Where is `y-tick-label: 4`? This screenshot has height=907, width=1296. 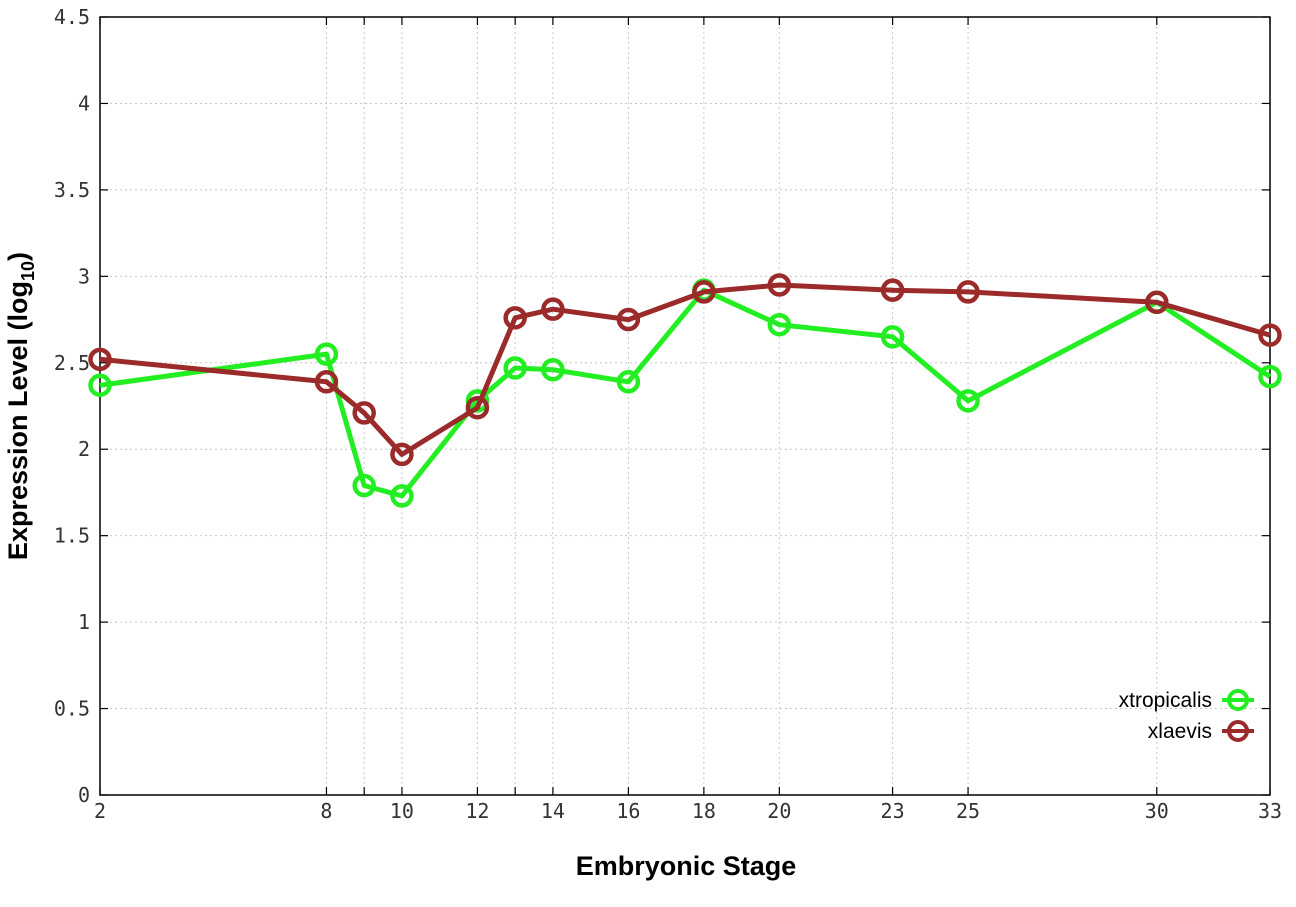
y-tick-label: 4 is located at coordinates (84, 103).